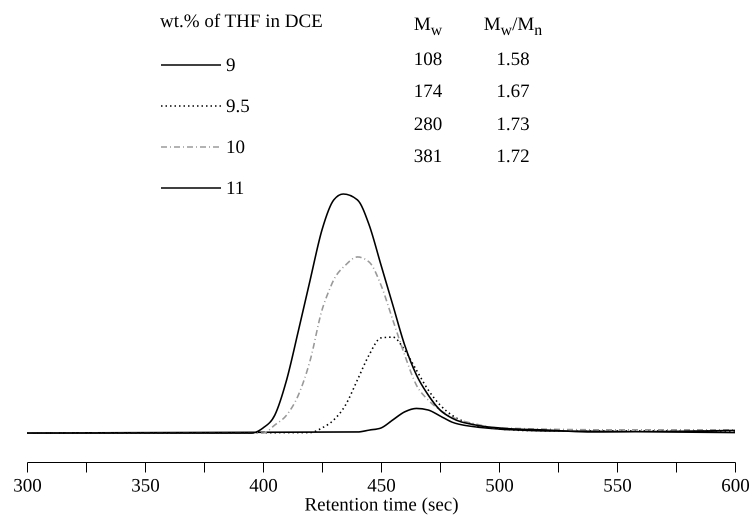 The width and height of the screenshot is (756, 515). Describe the element at coordinates (381, 486) in the screenshot. I see `x-tick-label: 450` at that location.